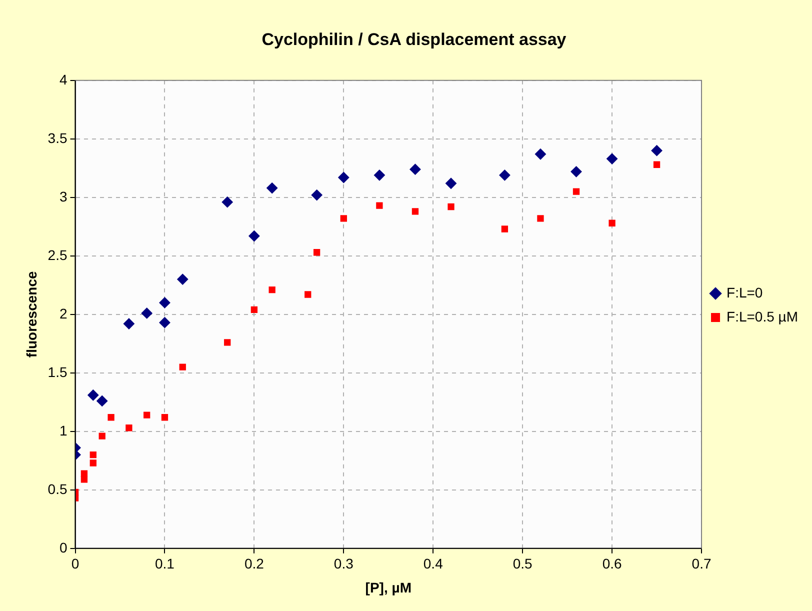 Image resolution: width=812 pixels, height=611 pixels. What do you see at coordinates (63, 79) in the screenshot?
I see `y-tick-label: 4` at bounding box center [63, 79].